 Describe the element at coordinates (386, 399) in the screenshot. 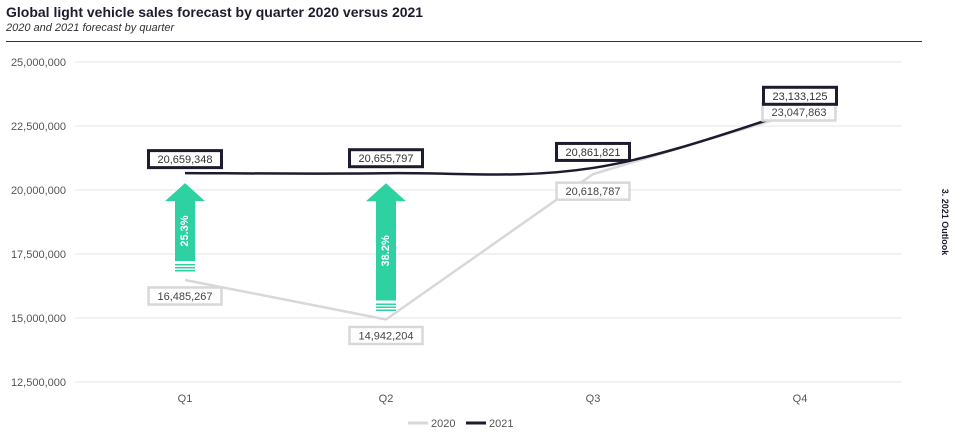

I see `x-tick-label: Q2` at that location.